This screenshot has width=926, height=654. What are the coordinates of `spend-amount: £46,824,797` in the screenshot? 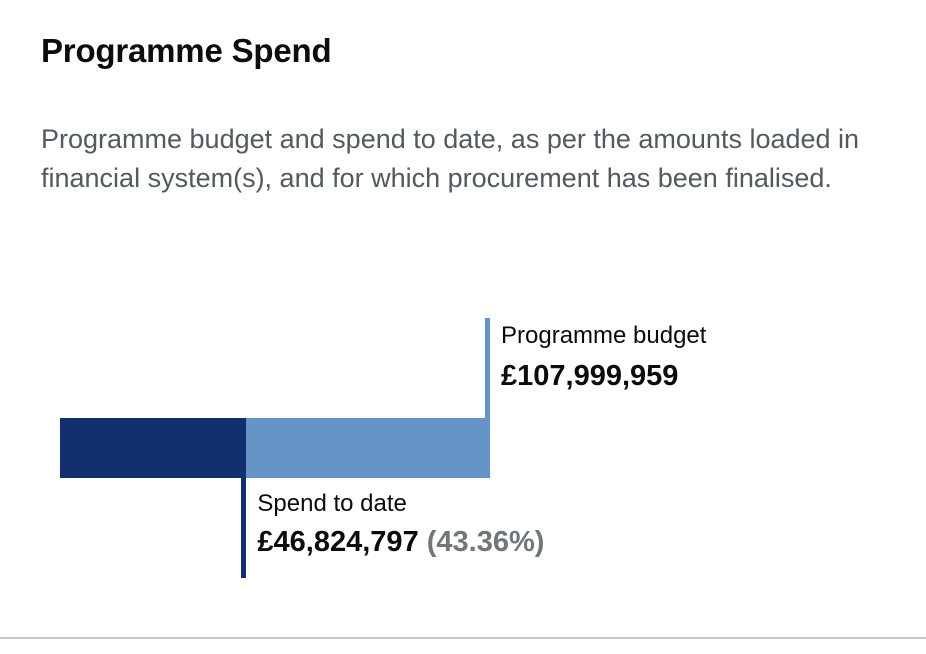 It's located at (338, 542).